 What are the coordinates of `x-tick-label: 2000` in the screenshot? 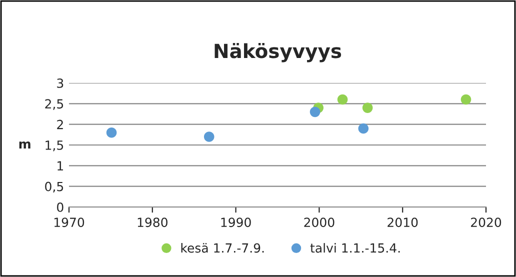 It's located at (319, 223).